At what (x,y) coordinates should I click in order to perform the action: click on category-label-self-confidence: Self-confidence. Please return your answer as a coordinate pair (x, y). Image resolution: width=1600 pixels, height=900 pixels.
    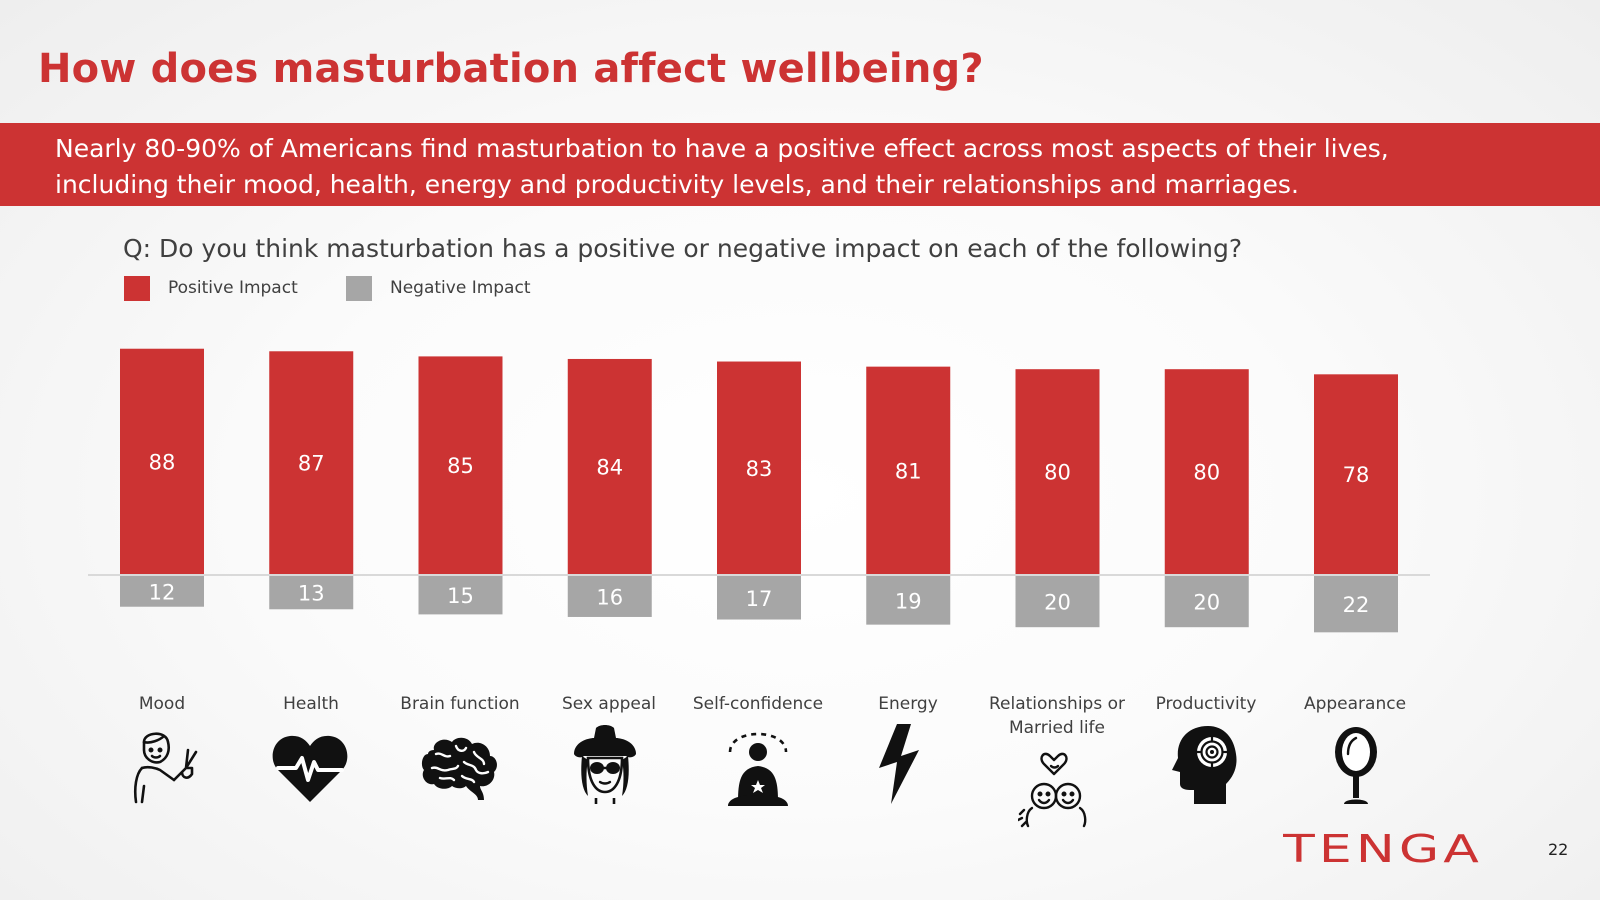
    Looking at the image, I should click on (758, 704).